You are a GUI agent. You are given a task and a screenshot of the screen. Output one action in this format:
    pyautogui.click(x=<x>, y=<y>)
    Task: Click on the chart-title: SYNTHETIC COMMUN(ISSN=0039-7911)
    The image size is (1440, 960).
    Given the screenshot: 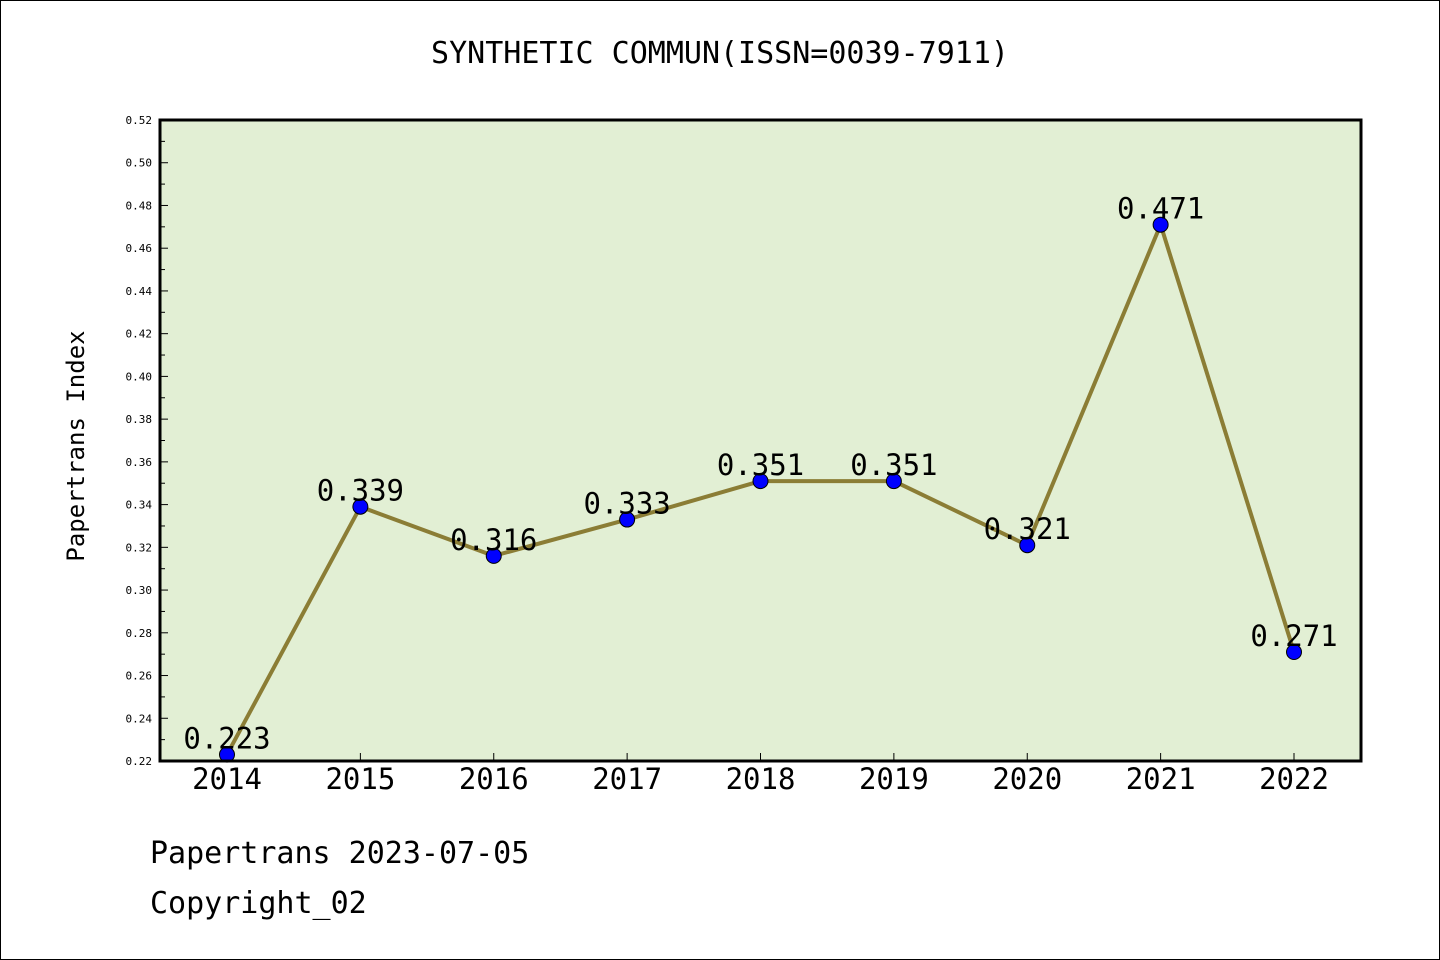 What is the action you would take?
    pyautogui.click(x=720, y=53)
    